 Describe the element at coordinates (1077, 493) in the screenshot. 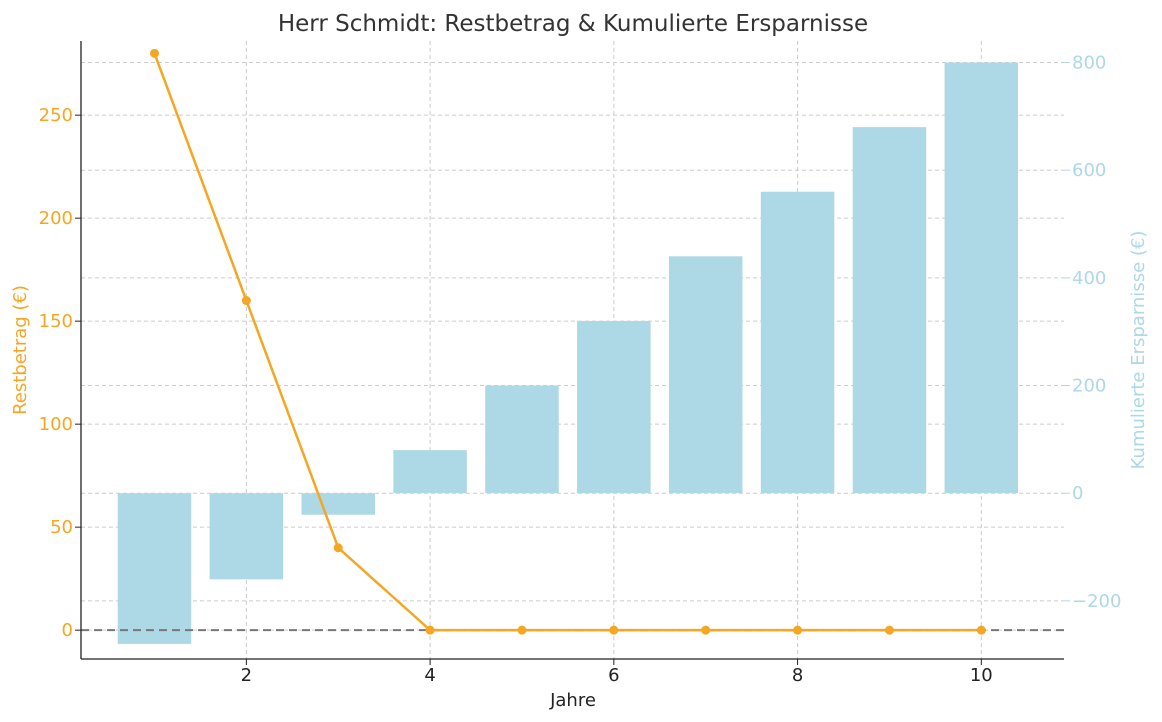

I see `y-right-tick-label: 0` at that location.